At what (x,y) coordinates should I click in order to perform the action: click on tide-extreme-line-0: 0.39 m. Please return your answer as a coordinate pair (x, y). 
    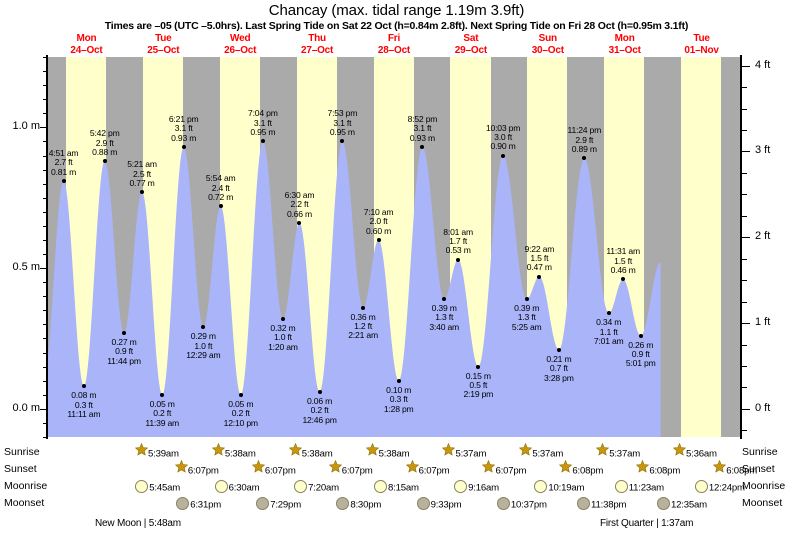
    Looking at the image, I should click on (444, 308).